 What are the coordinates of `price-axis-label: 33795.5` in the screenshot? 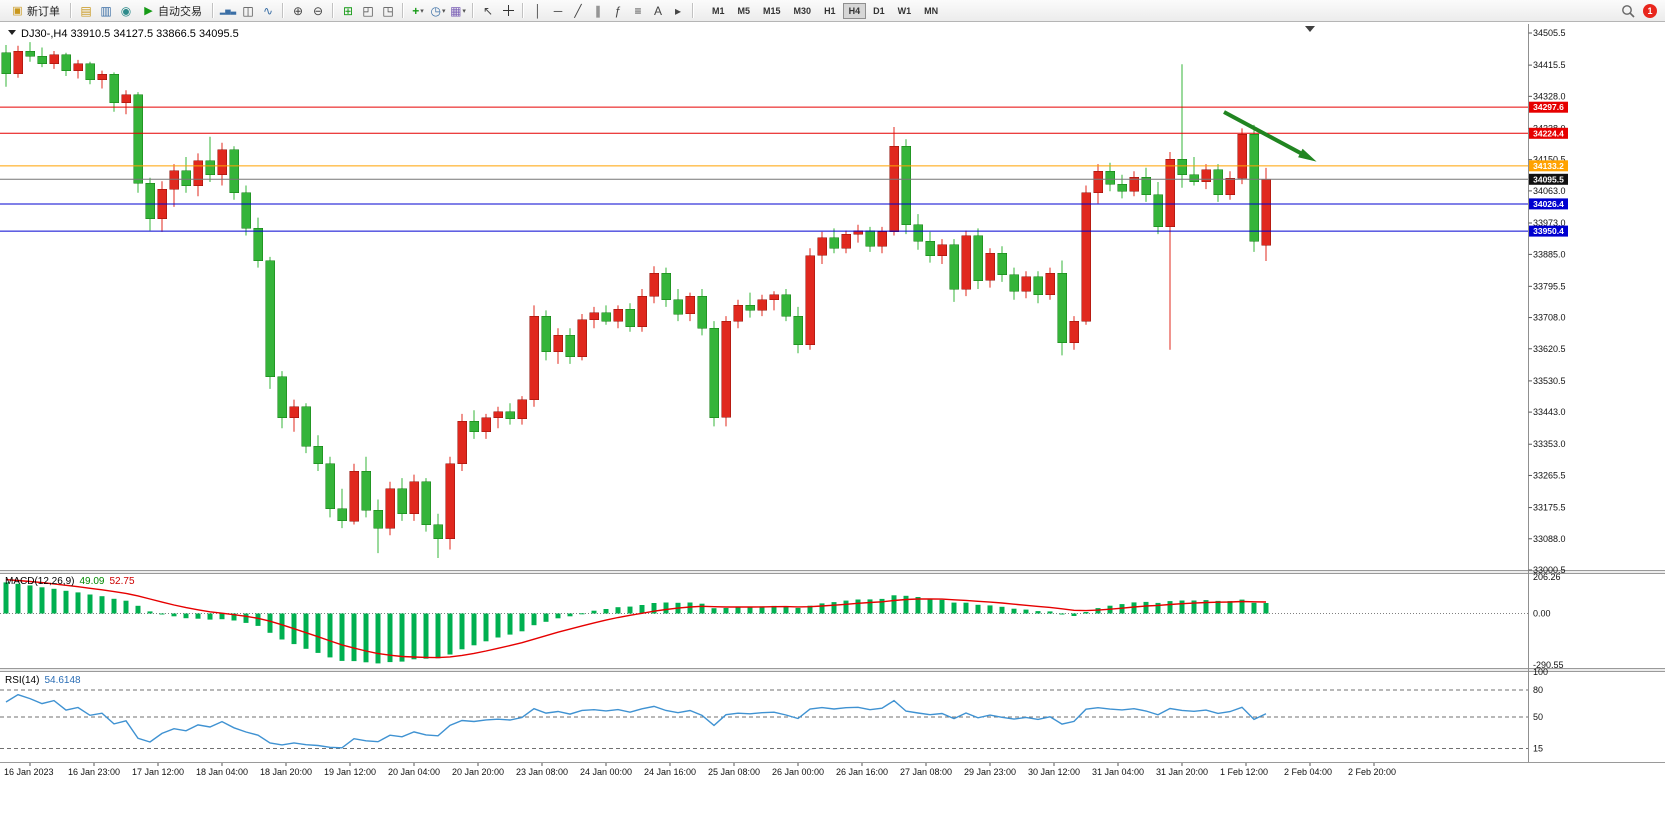 It's located at (1549, 286).